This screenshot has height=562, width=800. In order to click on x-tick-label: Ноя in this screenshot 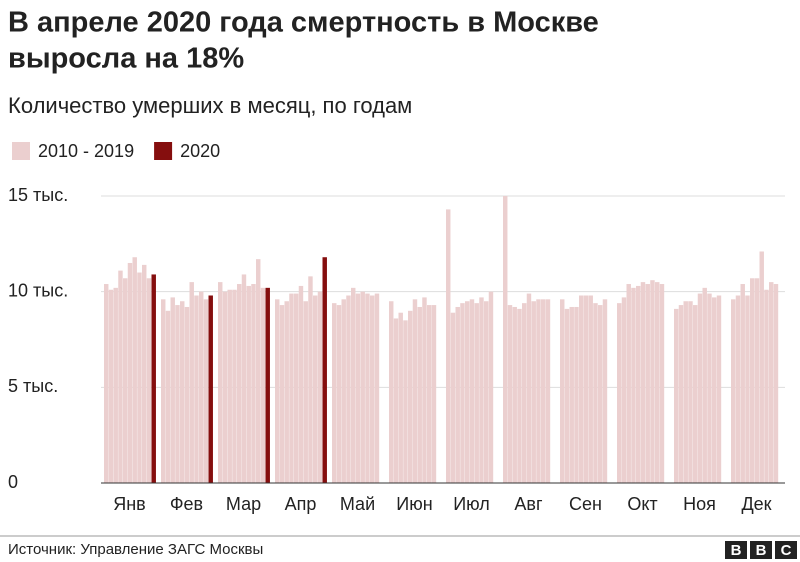, I will do `click(699, 504)`.